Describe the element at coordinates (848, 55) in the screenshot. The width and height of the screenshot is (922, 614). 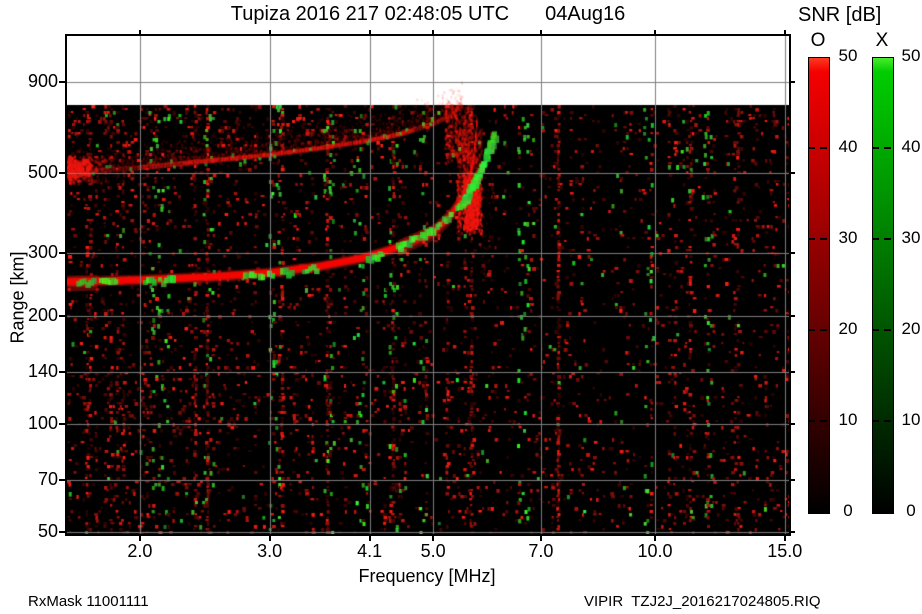
I see `o-colorbar-tick-label: 50` at that location.